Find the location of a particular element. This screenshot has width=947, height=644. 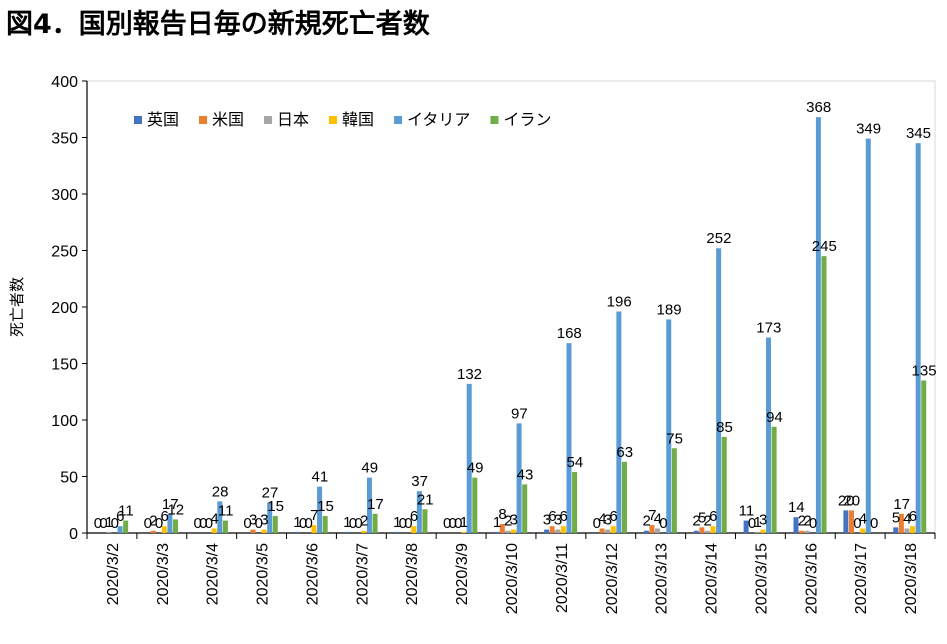

data-label: 75 is located at coordinates (674, 438).